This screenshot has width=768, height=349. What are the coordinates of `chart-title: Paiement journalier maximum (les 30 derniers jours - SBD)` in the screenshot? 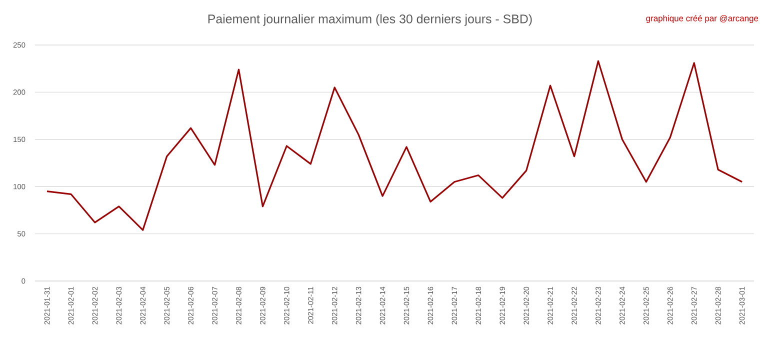 It's located at (370, 20).